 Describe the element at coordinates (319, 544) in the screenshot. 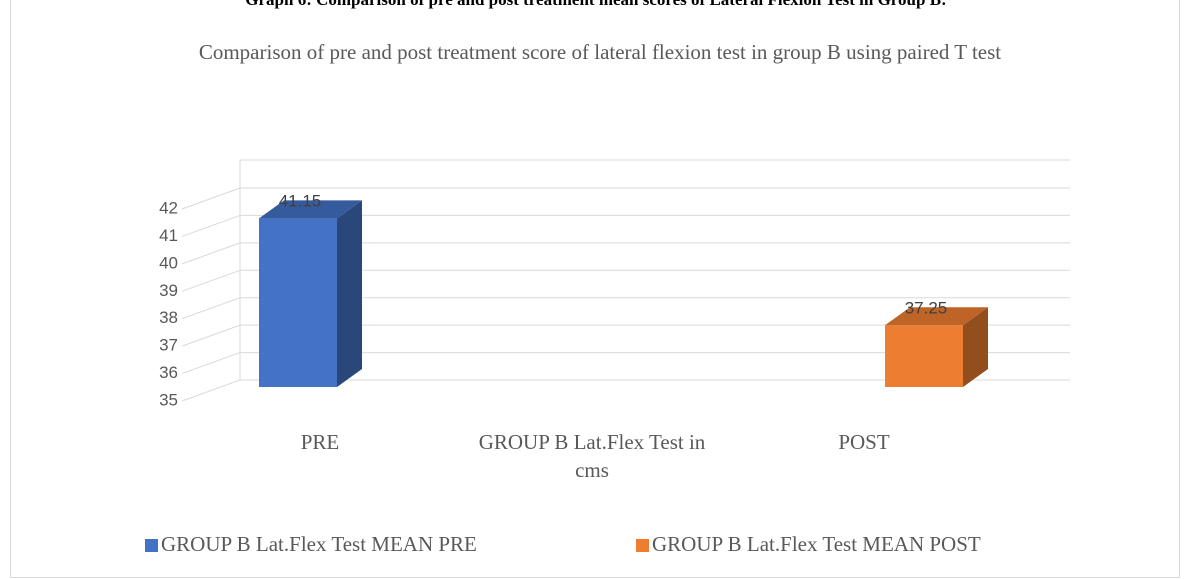

I see `legend-label: GROUP B Lat.Flex Test MEAN PRE` at that location.